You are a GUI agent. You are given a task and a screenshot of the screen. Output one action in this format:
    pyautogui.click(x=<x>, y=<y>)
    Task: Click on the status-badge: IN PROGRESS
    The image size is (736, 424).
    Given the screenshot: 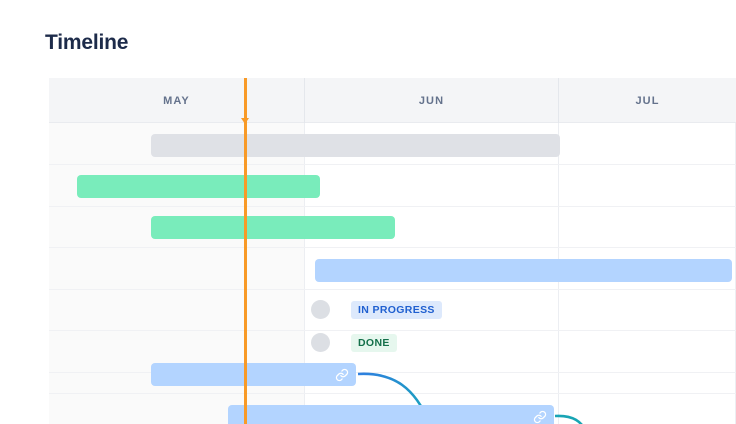 What is the action you would take?
    pyautogui.click(x=396, y=309)
    